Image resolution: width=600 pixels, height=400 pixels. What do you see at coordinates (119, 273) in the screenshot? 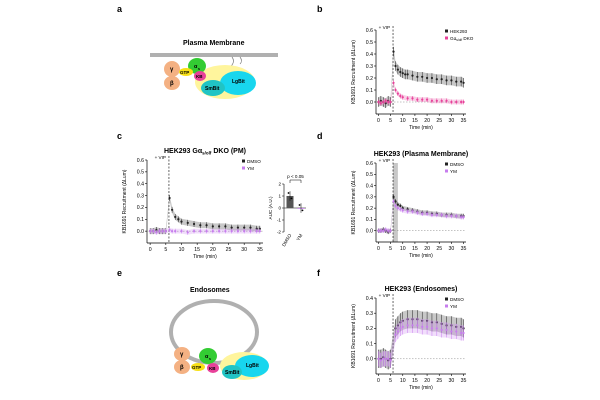
I see `panel-letter-e: e` at bounding box center [119, 273].